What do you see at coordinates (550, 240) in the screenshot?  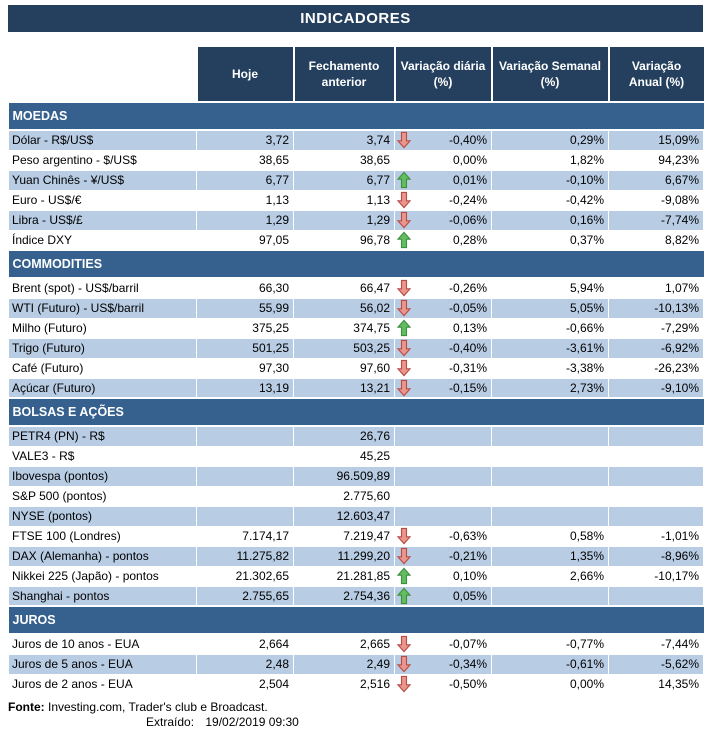 I see `cell-variacao-semanal: 0,37%` at bounding box center [550, 240].